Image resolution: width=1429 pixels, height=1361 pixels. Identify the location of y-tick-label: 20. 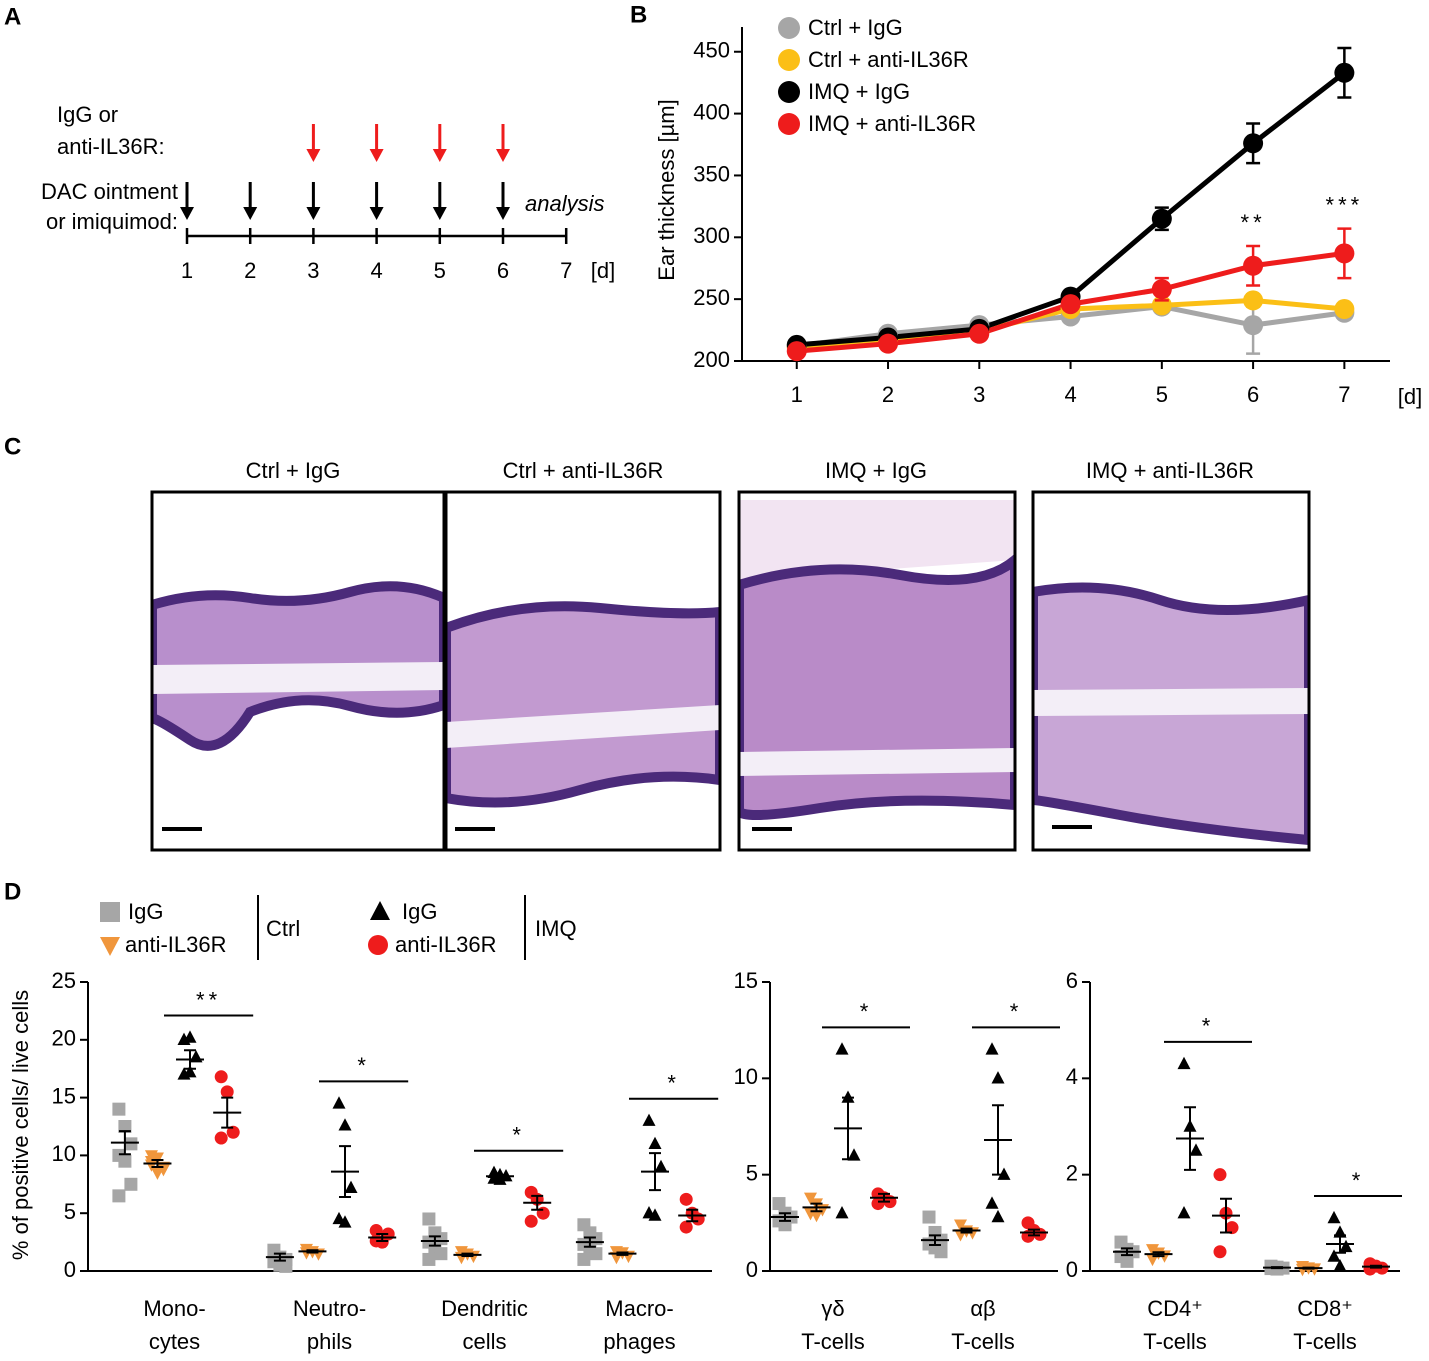
(64, 1038).